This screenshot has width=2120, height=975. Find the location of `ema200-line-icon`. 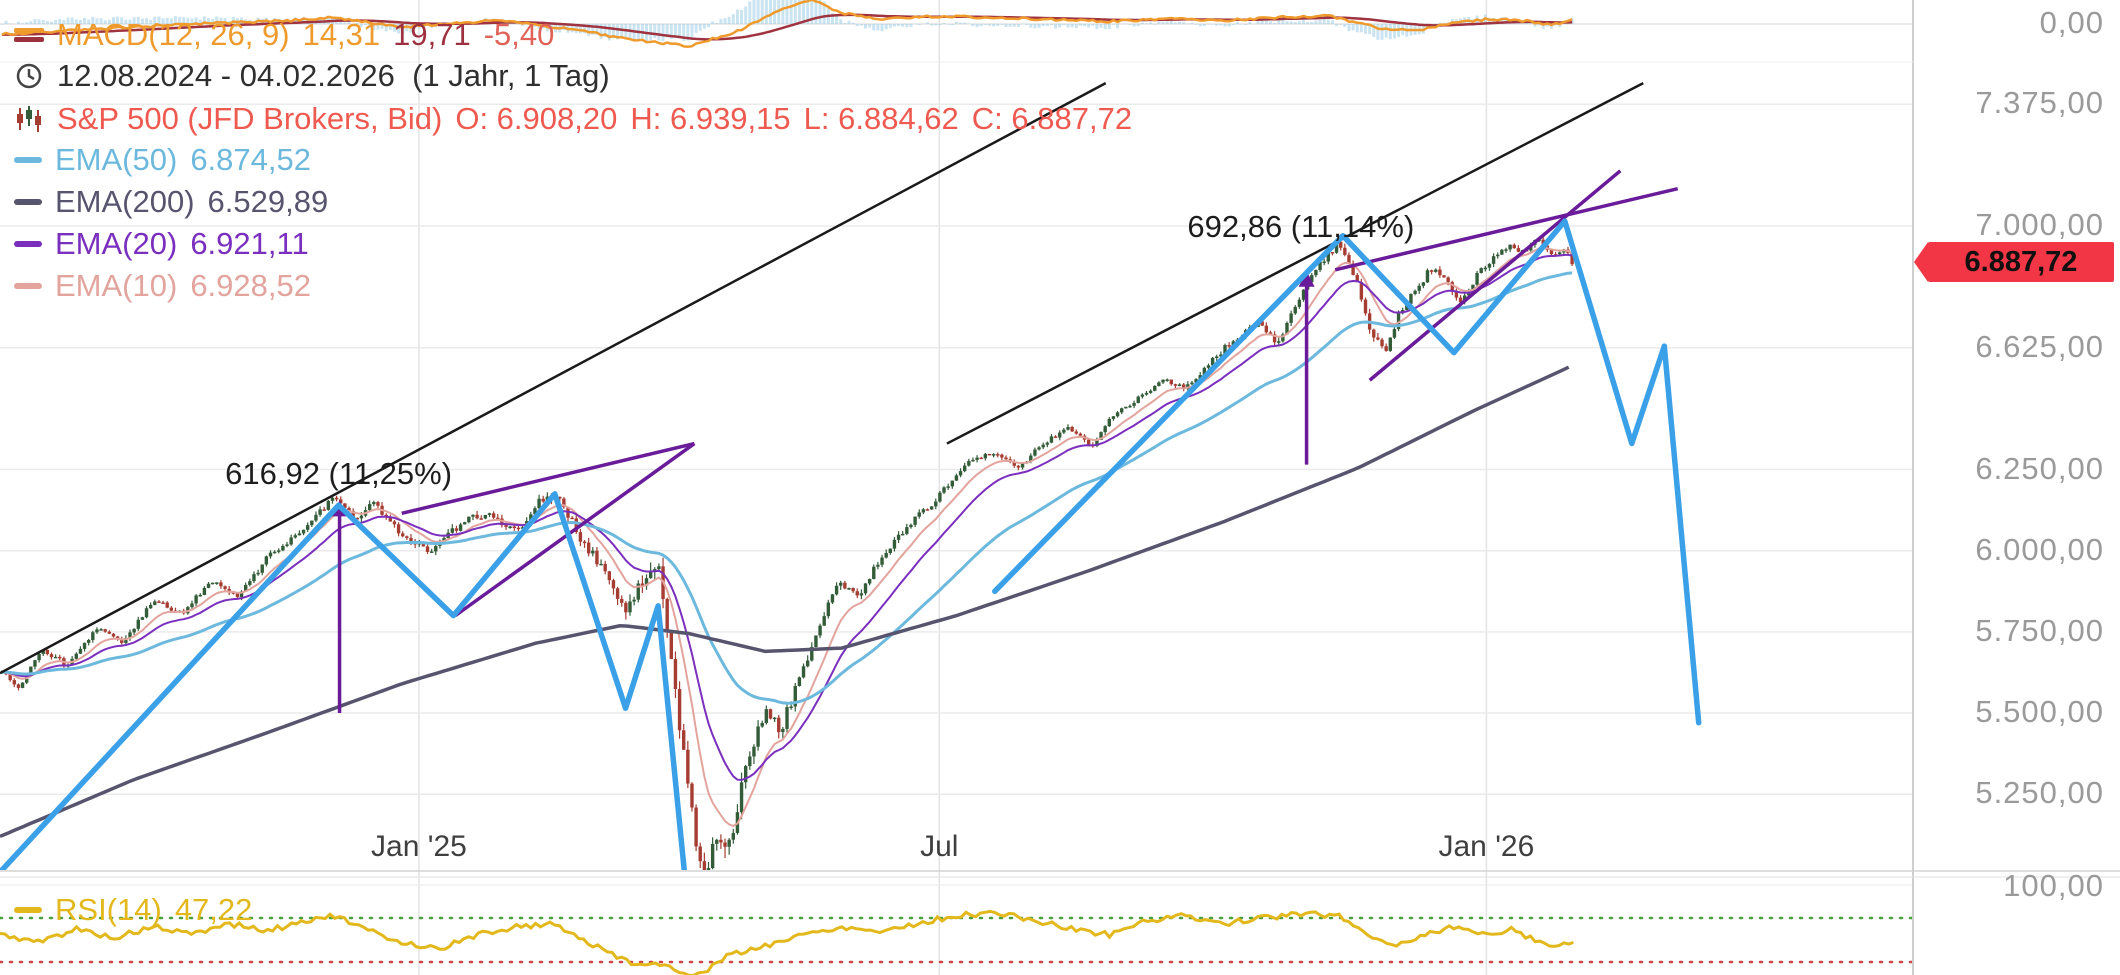

ema200-line-icon is located at coordinates (28, 202).